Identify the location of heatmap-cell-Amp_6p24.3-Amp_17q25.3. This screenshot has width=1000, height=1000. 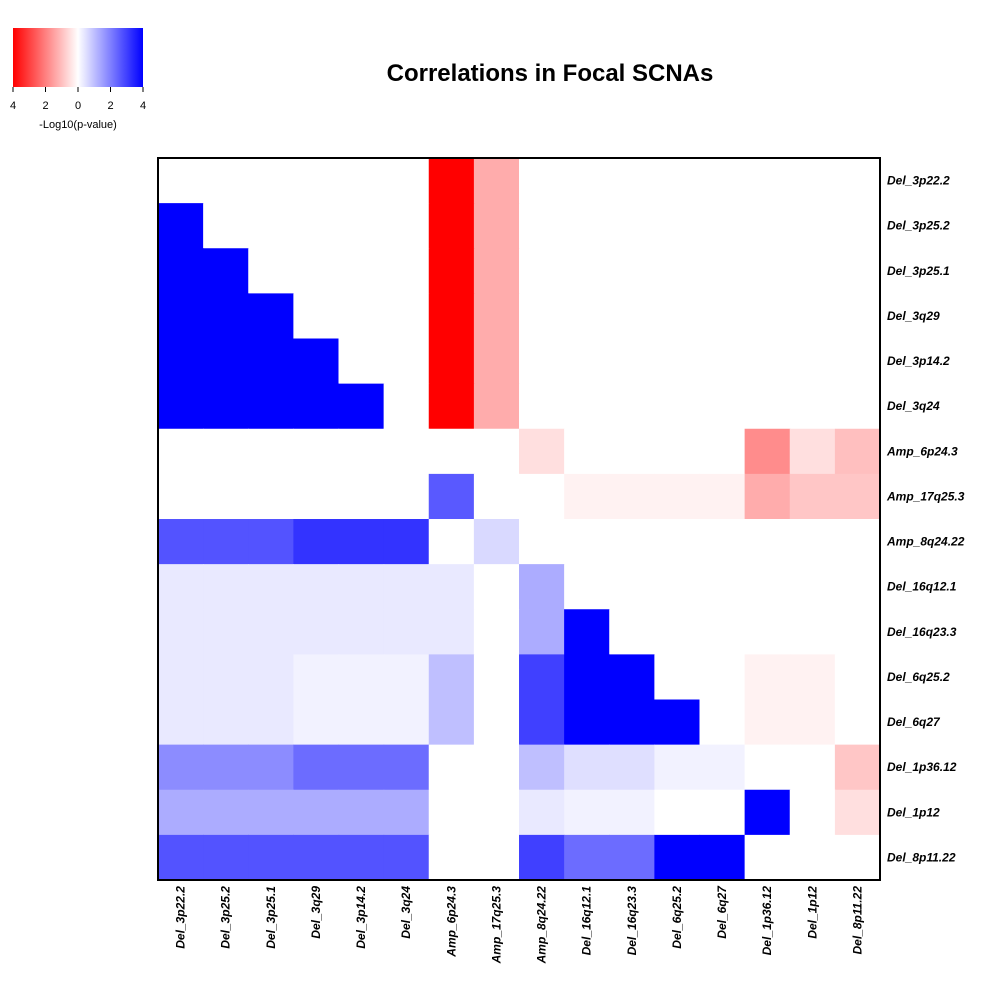
(496, 451).